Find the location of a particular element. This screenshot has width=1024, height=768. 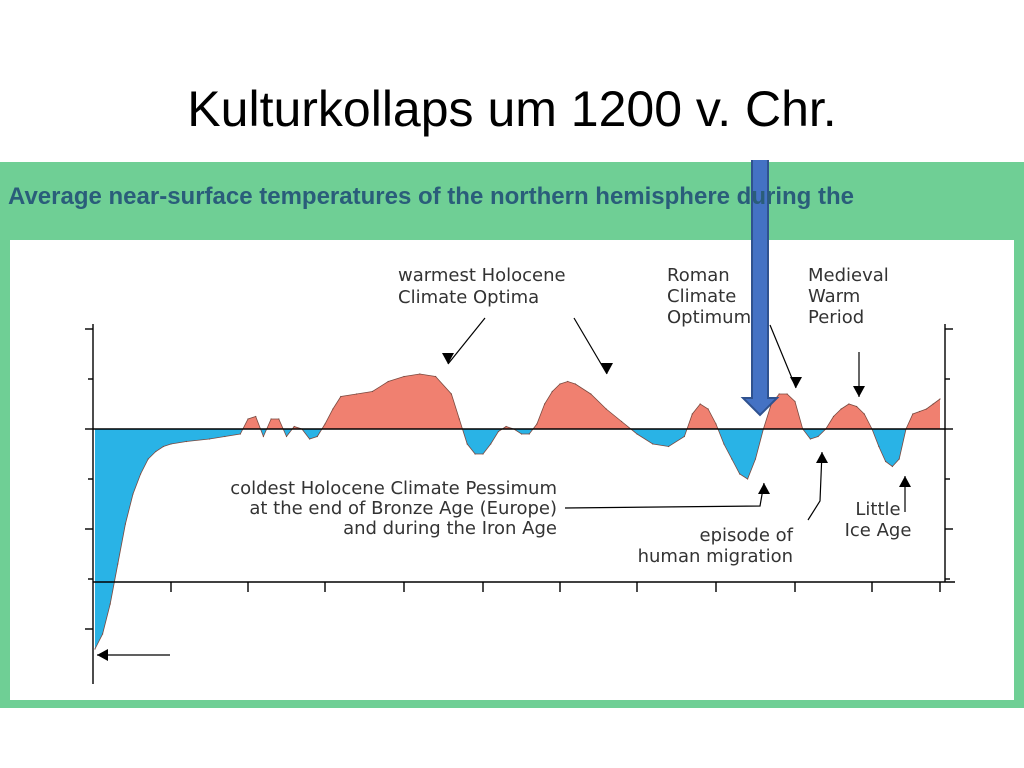

annotation-roman-optimum-line: Roman is located at coordinates (698, 275).